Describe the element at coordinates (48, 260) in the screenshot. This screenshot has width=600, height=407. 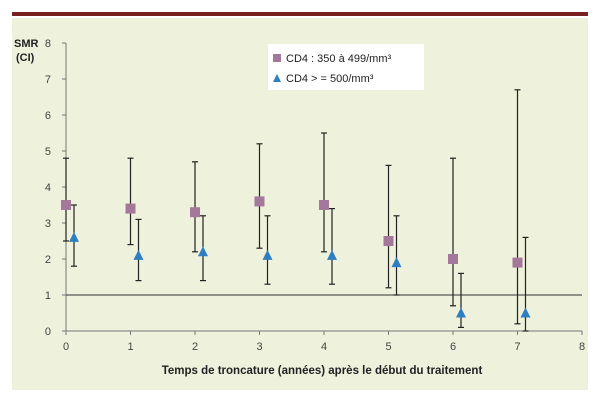
I see `y-tick-label: 2` at that location.